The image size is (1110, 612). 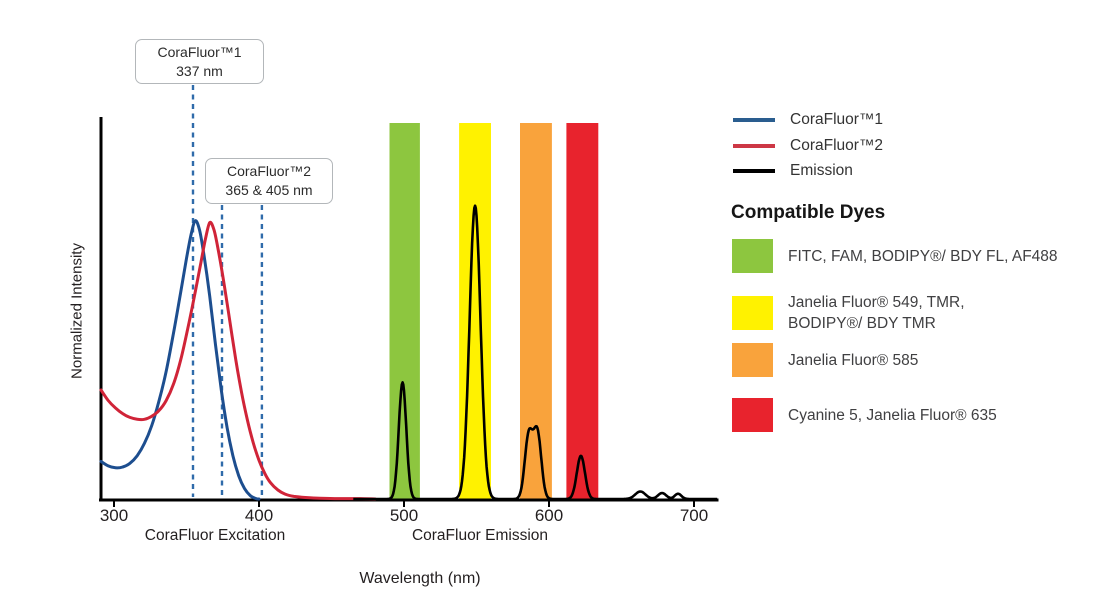 I want to click on dye-row-green: FITC, FAM, BODIPY®/ BDY FL, AF488, so click(x=895, y=256).